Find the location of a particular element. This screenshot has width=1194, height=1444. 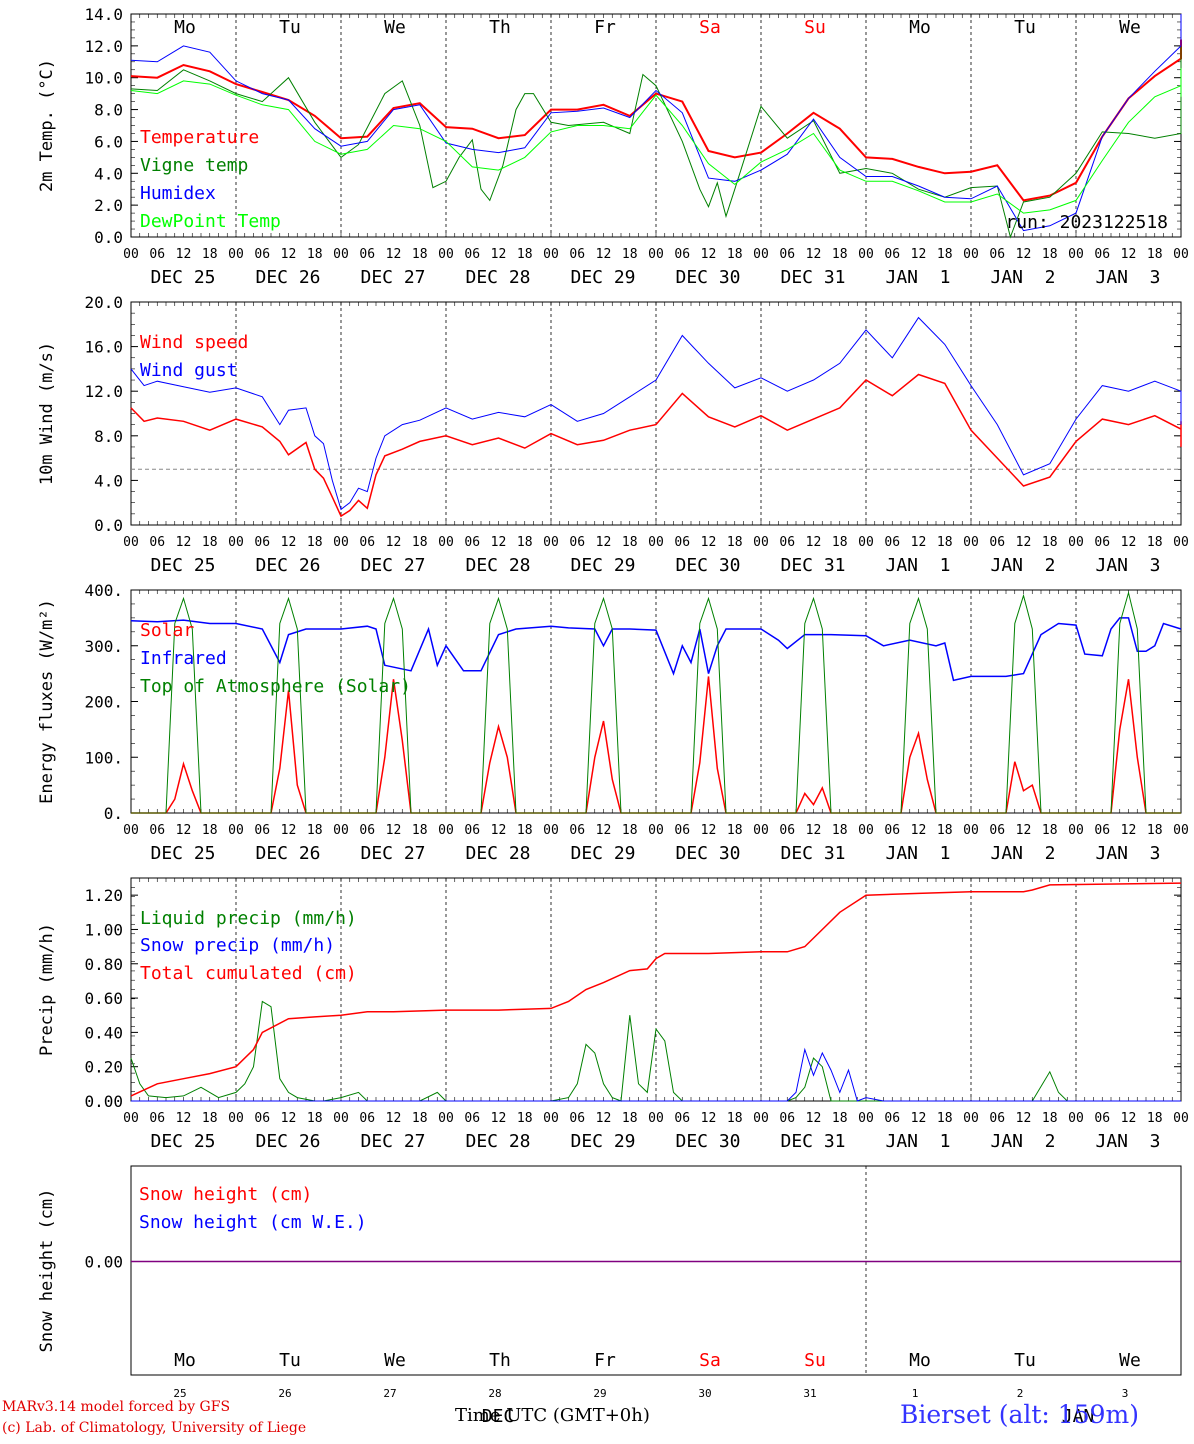

station-label: Bierset (alt: 159m) is located at coordinates (1019, 1414).